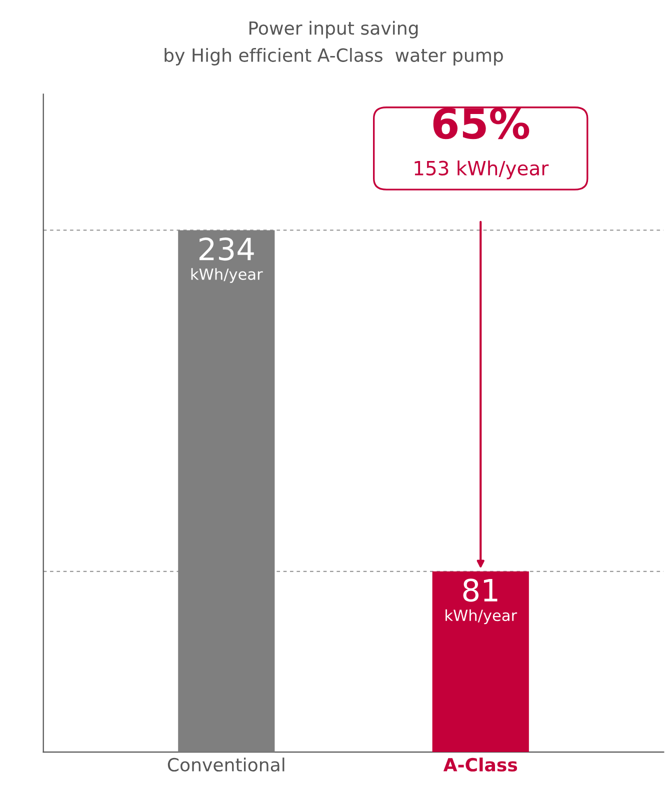  What do you see at coordinates (481, 144) in the screenshot?
I see `annotation: 65% 153 kWh/year` at bounding box center [481, 144].